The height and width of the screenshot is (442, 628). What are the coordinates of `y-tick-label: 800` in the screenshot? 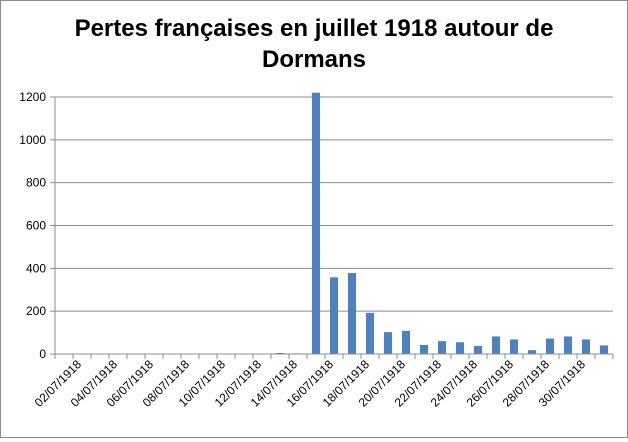 It's located at (36, 183).